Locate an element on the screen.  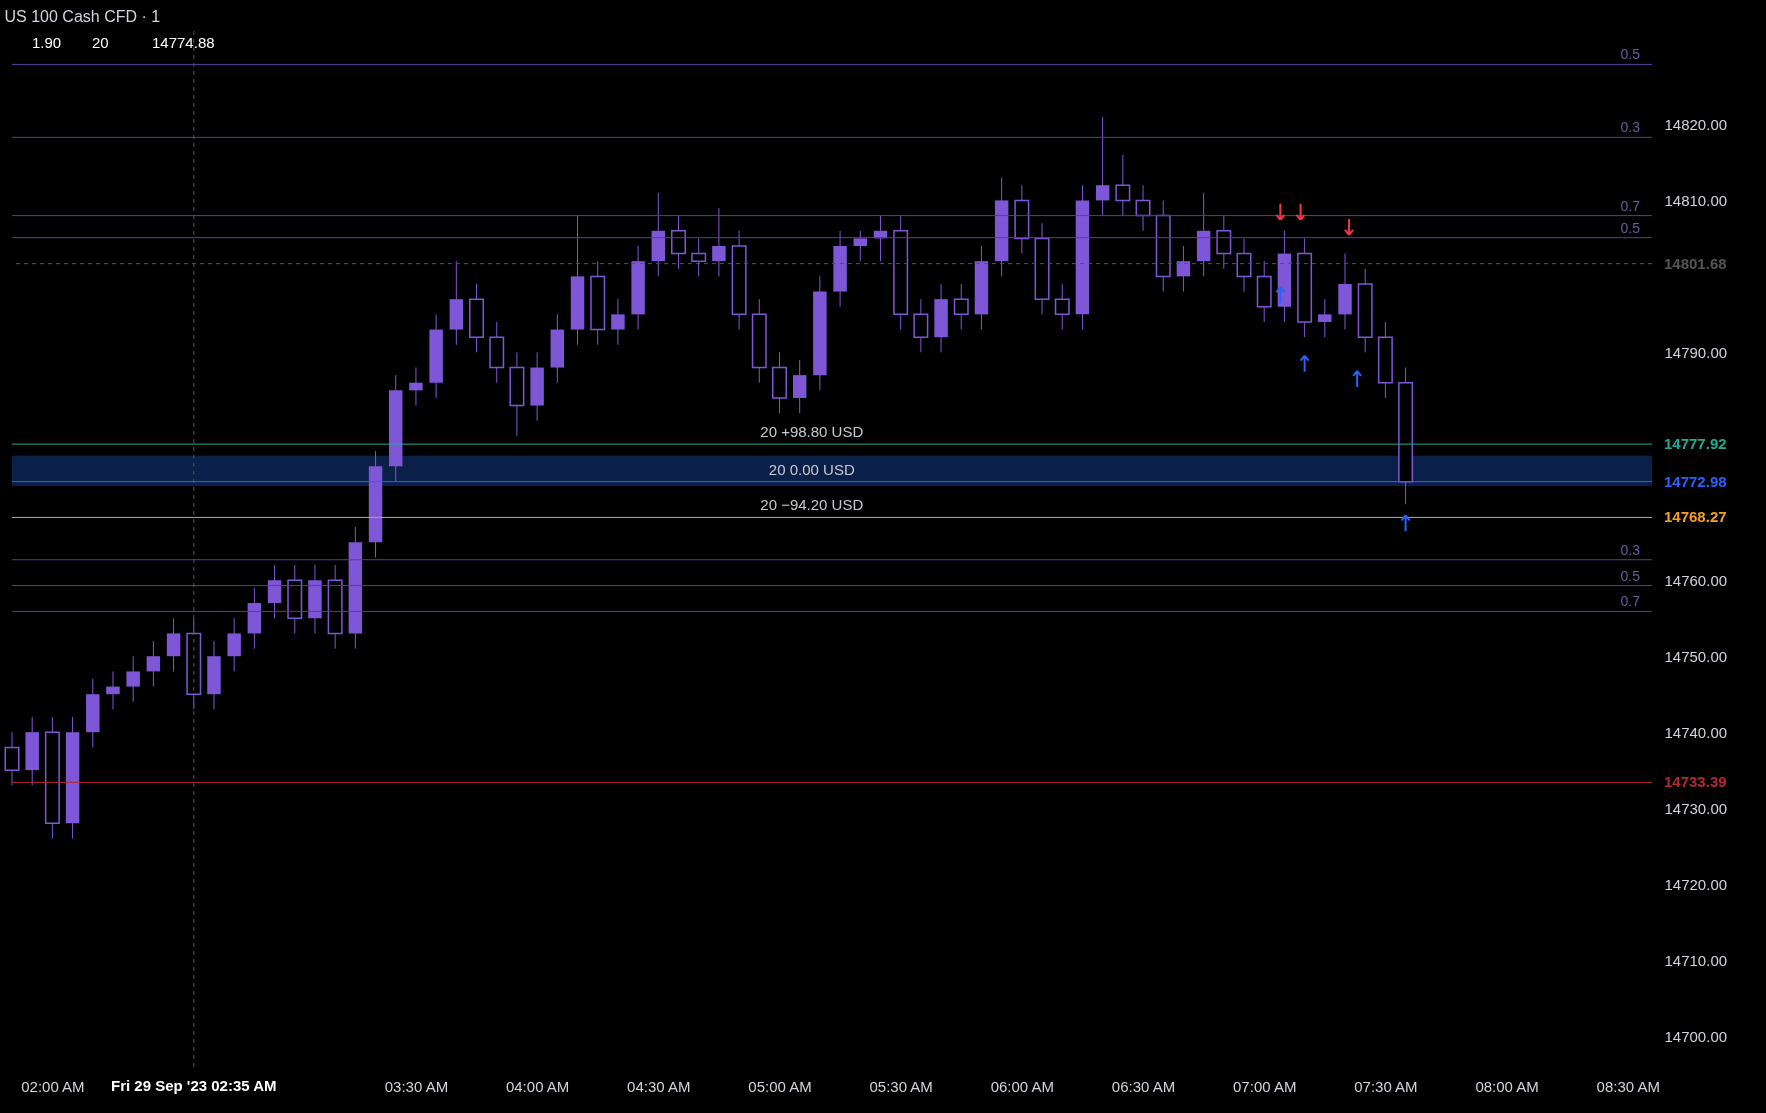
annotation: 20 −94.20 USD is located at coordinates (812, 505).